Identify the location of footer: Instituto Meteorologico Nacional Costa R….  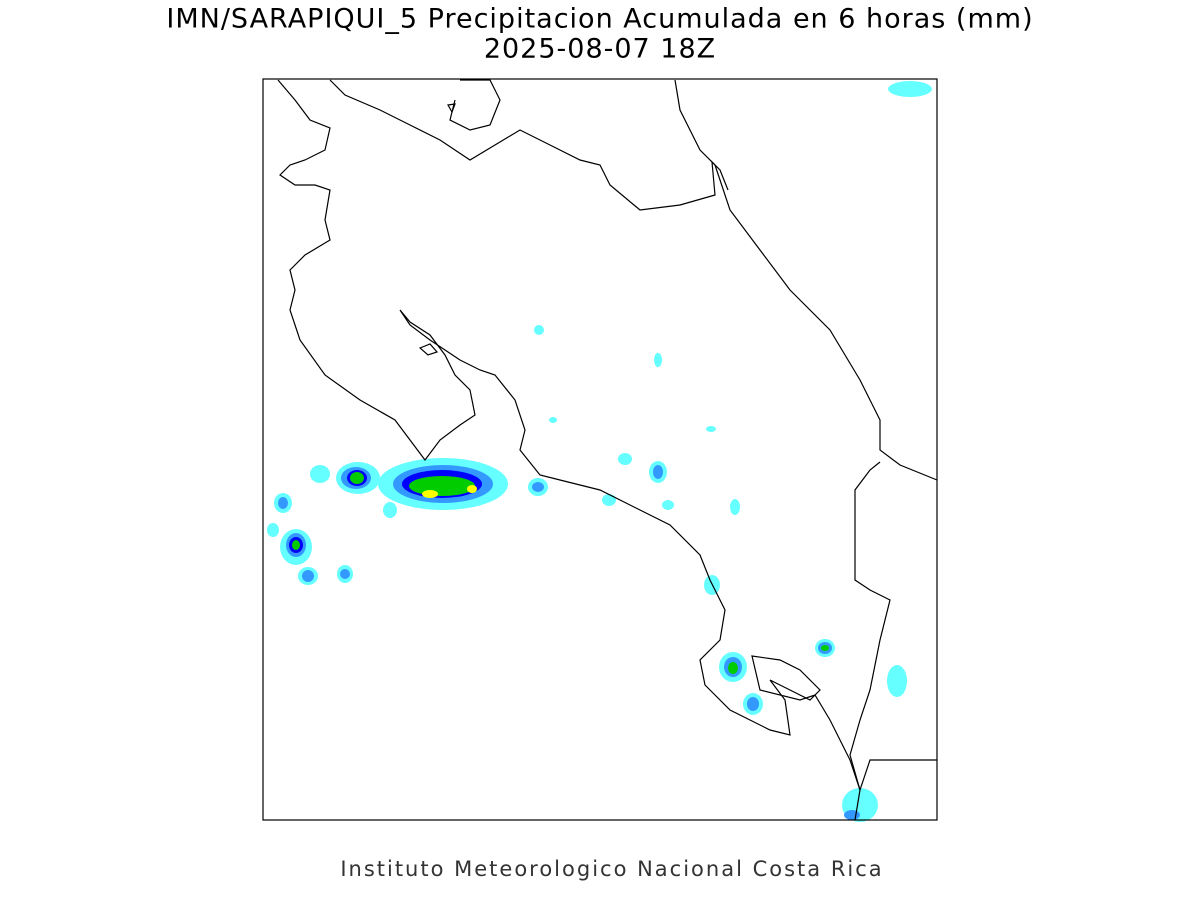
(611, 869).